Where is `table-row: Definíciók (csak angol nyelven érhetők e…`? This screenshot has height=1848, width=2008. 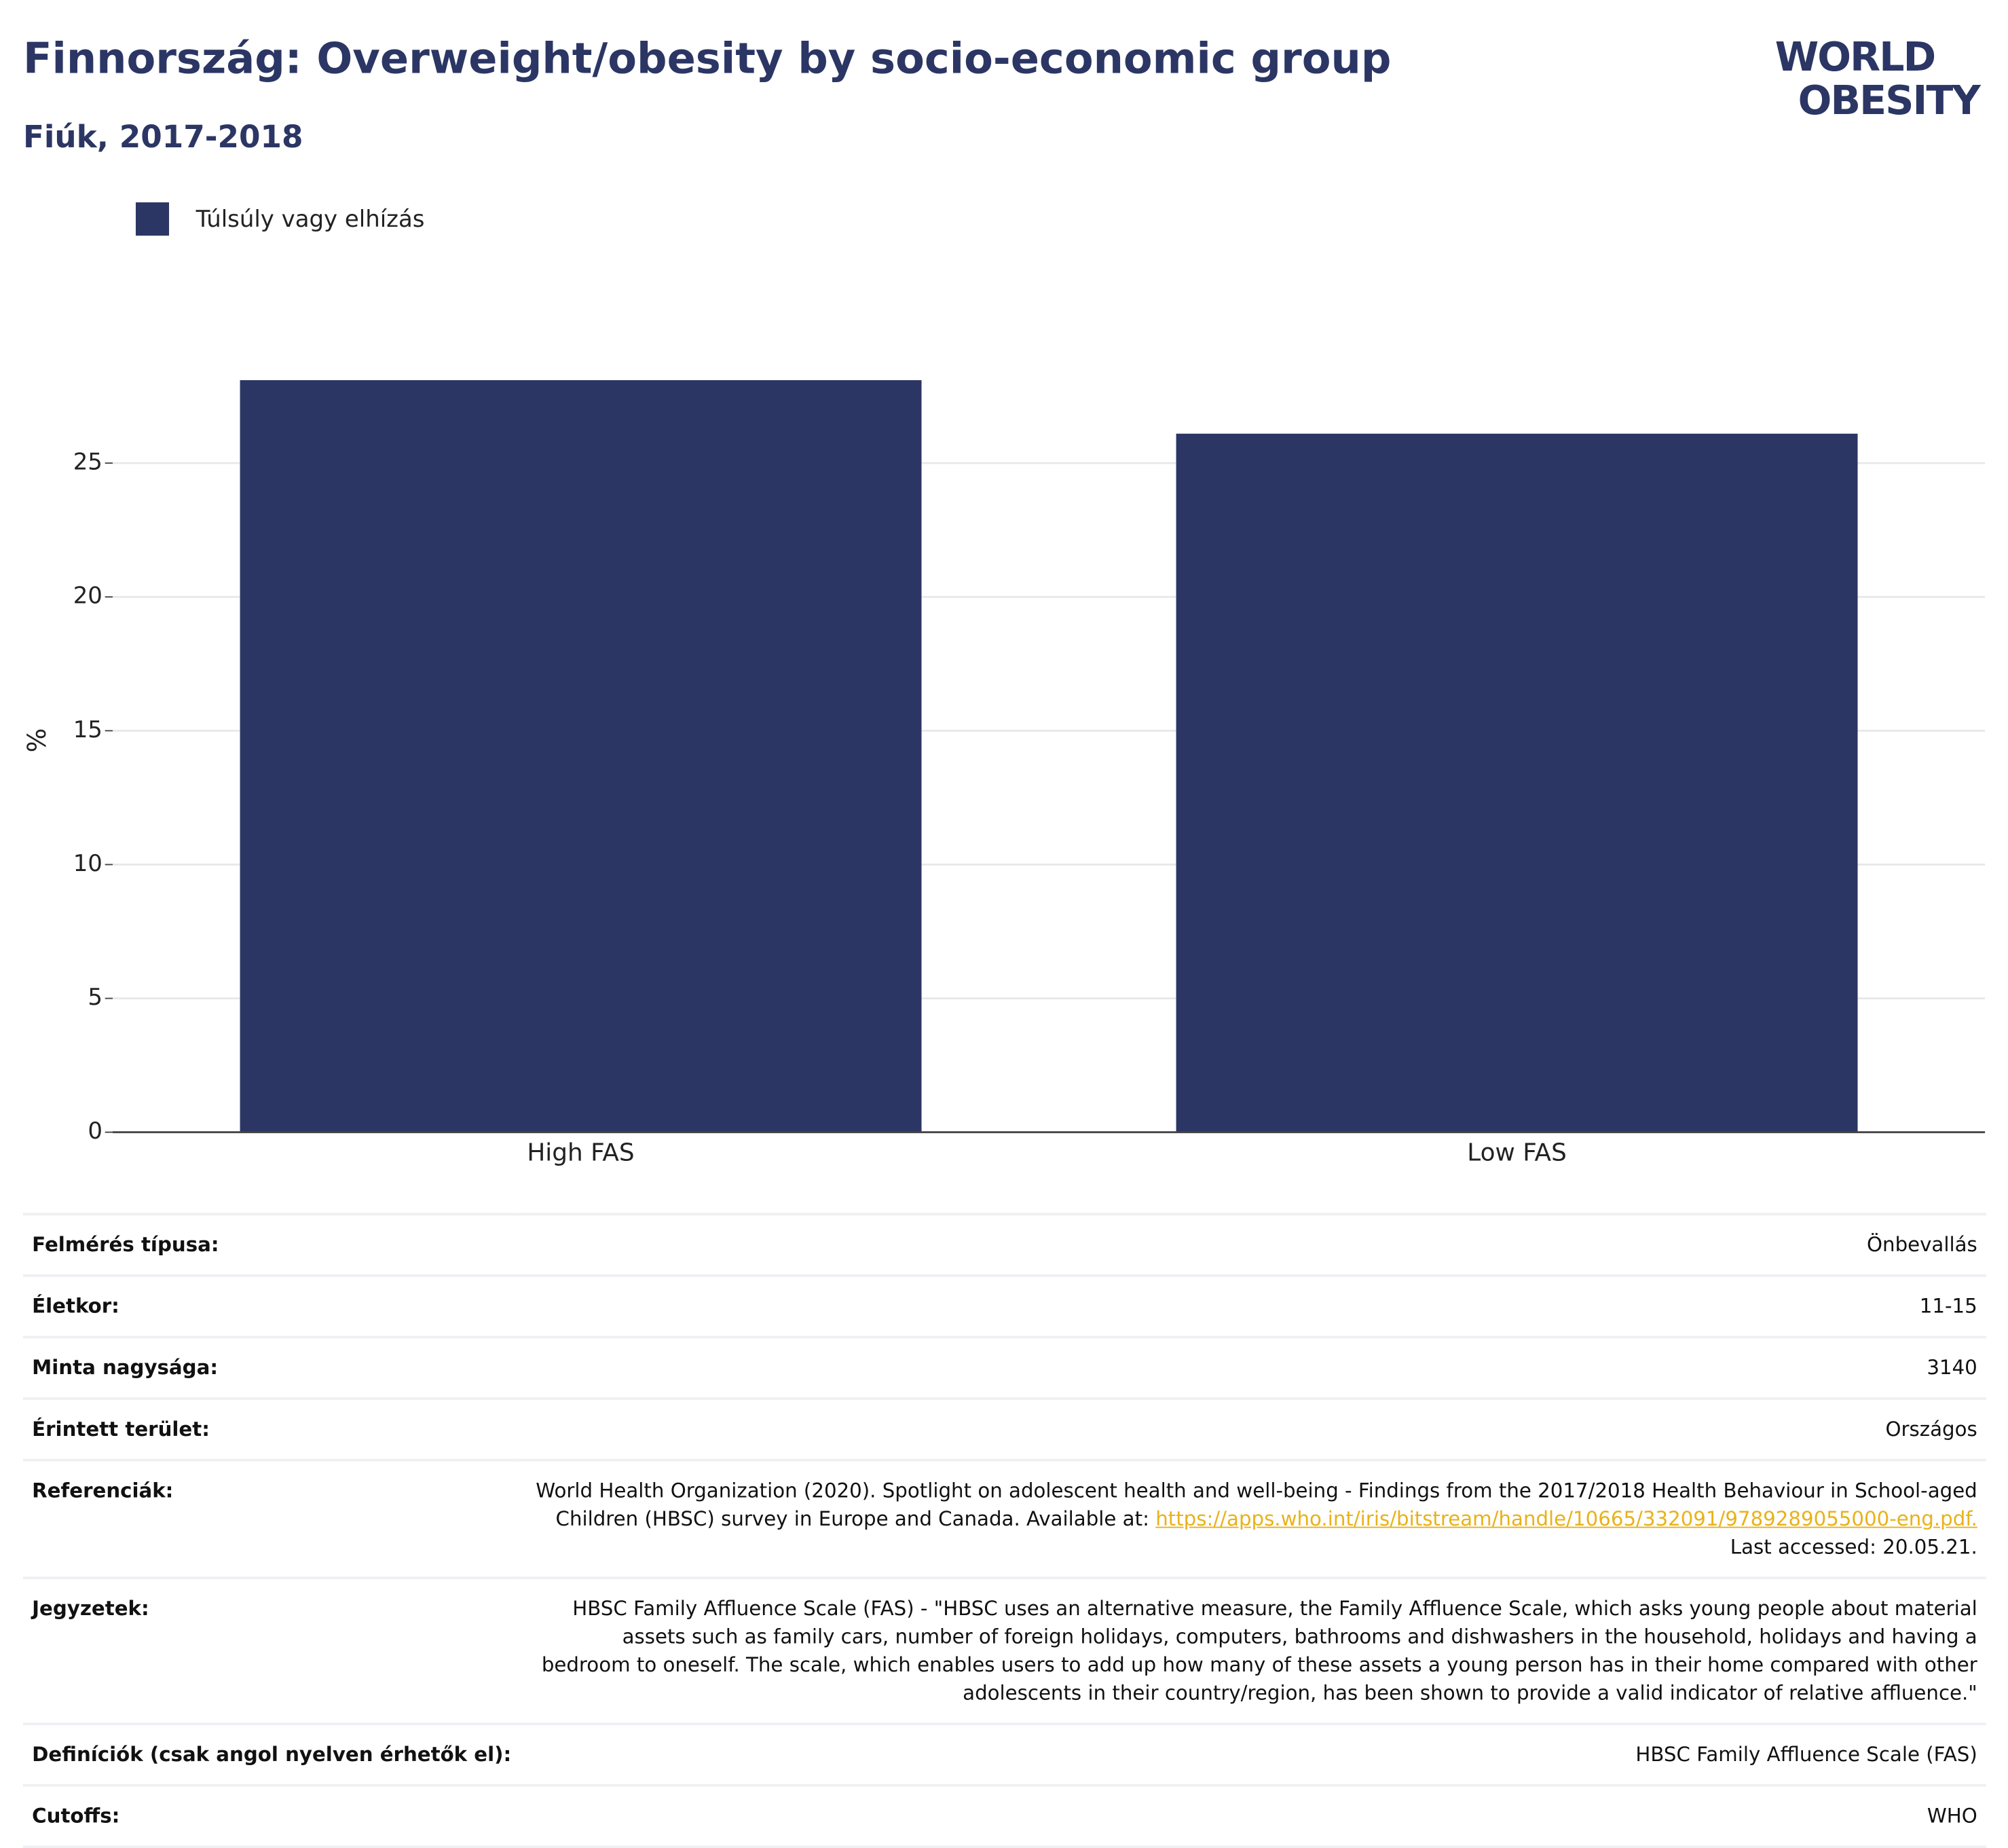 table-row: Definíciók (csak angol nyelven érhetők e… is located at coordinates (1004, 1754).